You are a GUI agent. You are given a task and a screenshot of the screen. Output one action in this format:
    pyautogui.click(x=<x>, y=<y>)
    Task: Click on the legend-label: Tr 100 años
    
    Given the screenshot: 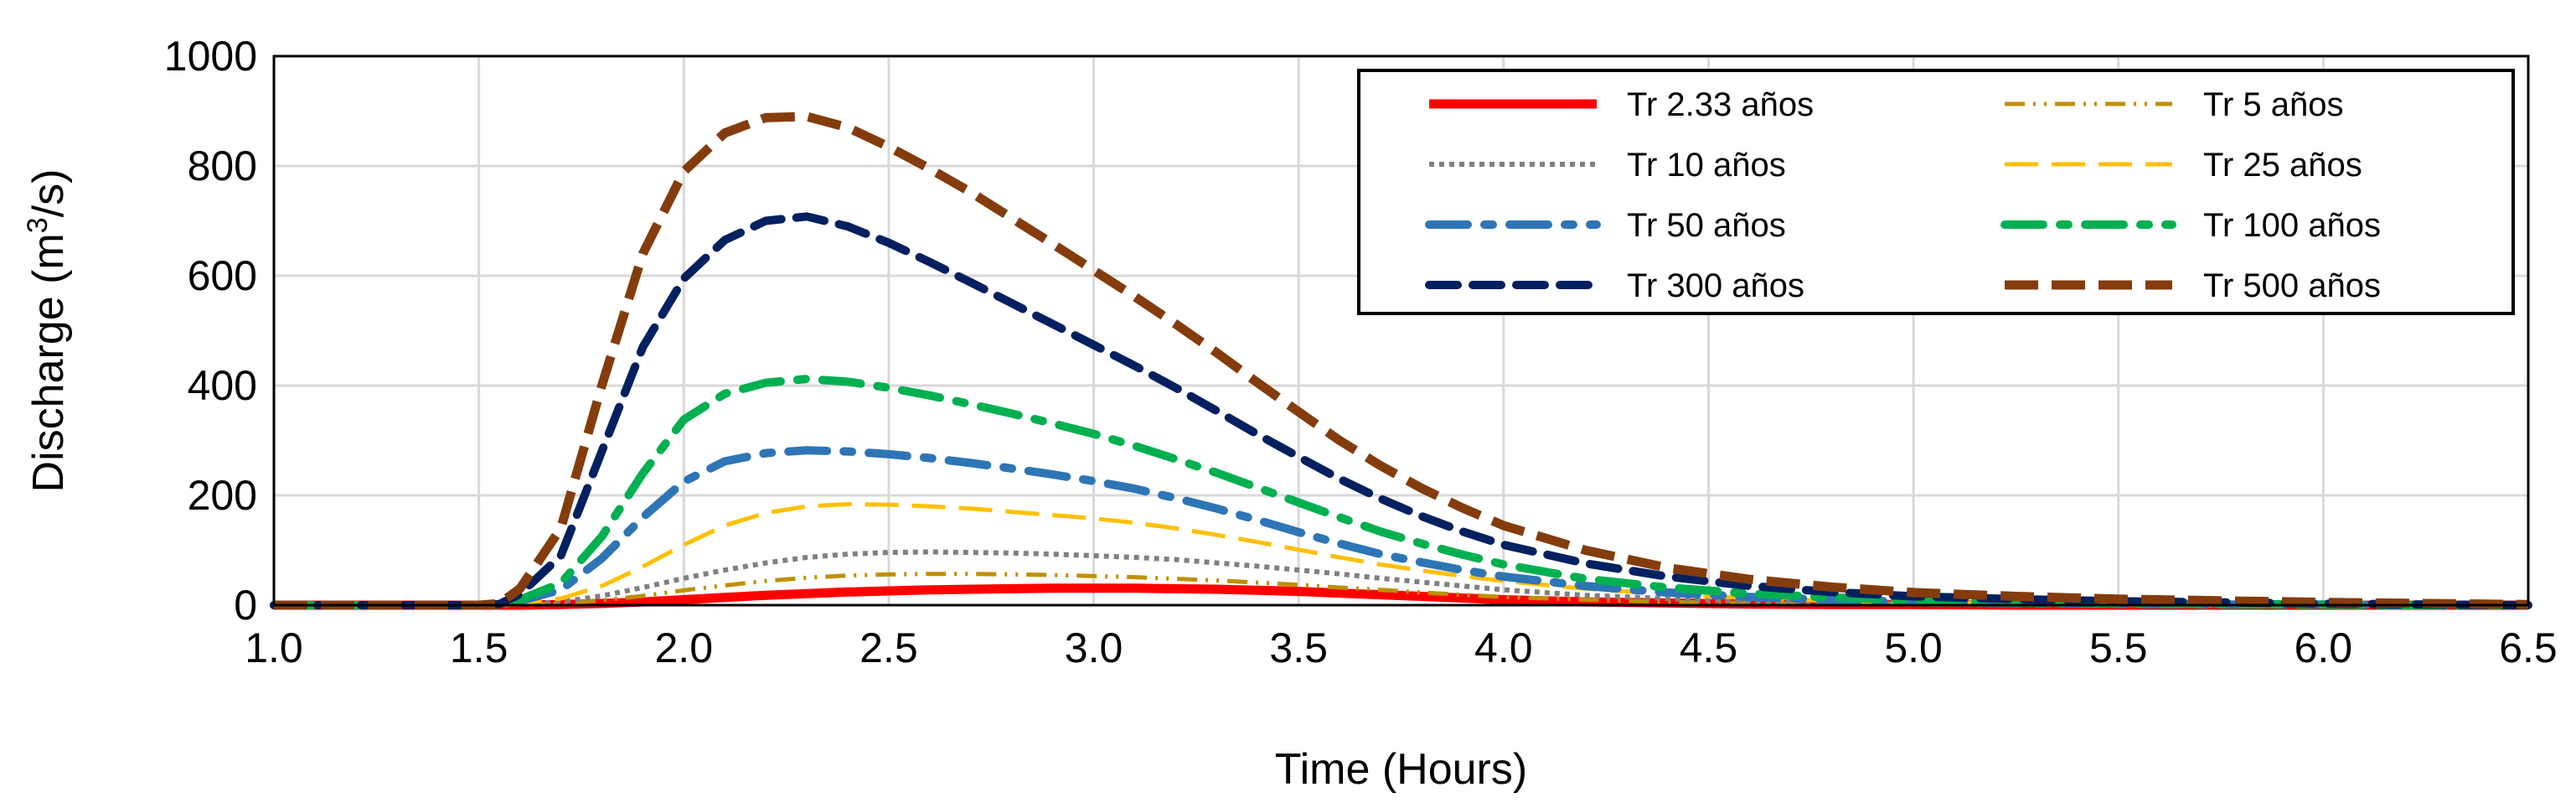 What is the action you would take?
    pyautogui.click(x=2292, y=225)
    